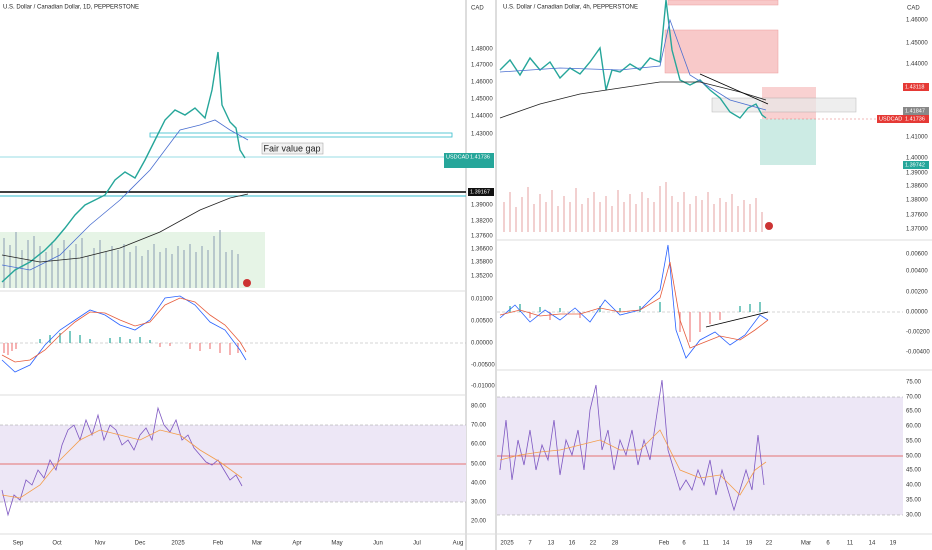 The width and height of the screenshot is (932, 550). I want to click on rsi-ma, so click(122, 464).